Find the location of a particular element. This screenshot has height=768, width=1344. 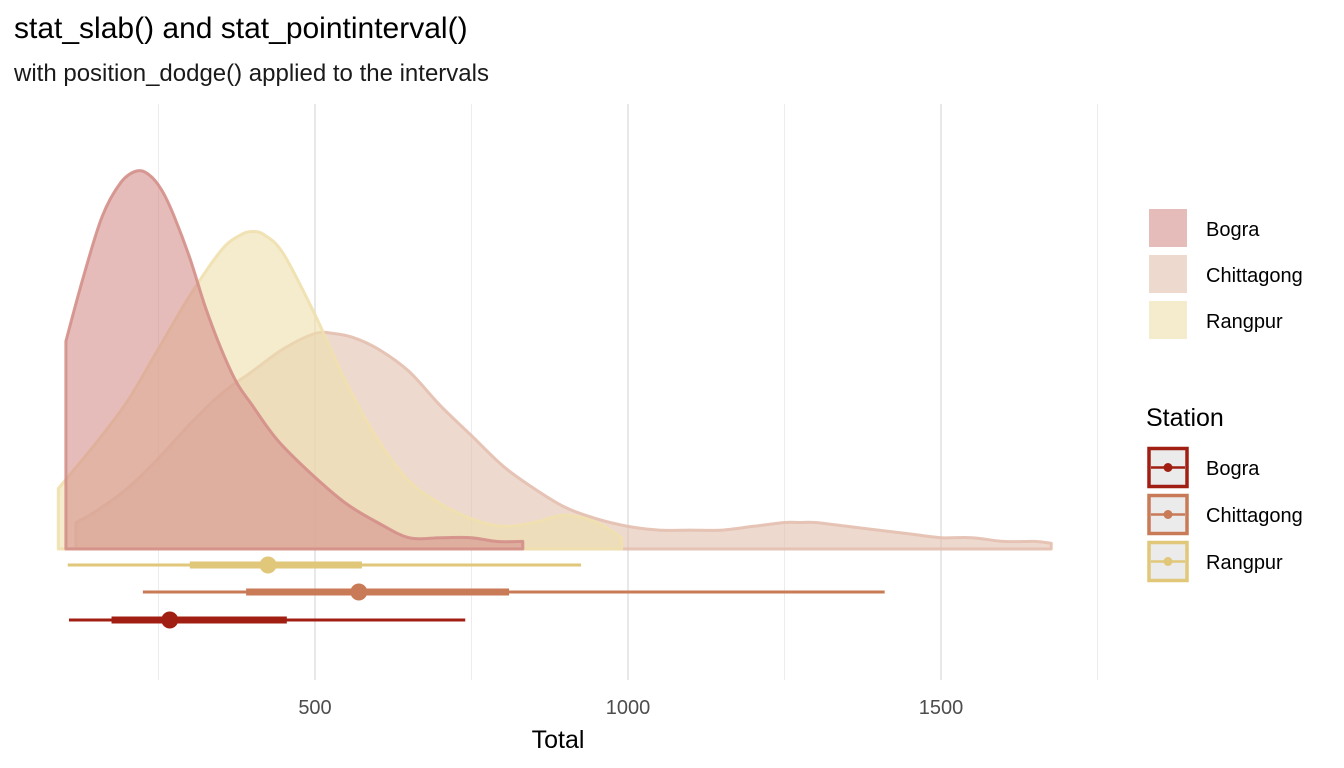

slab-legend: Bogra Chittagong Rangpur is located at coordinates (1226, 274).